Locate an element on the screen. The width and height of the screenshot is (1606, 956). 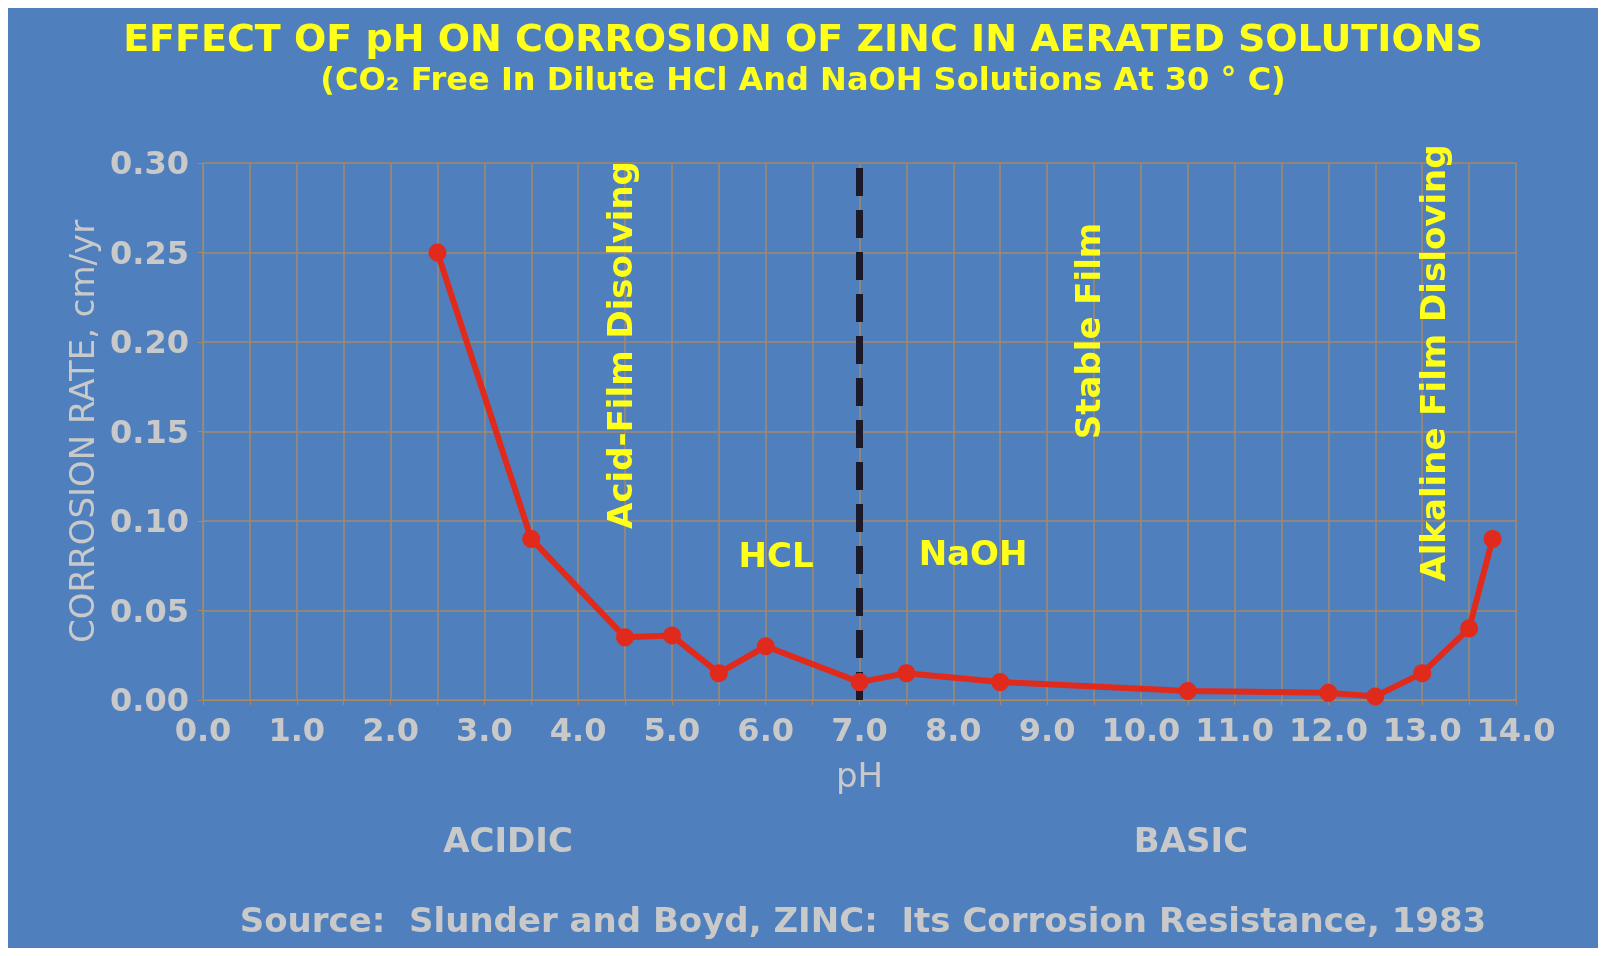
x-tick-label: 11.0 is located at coordinates (1235, 730).